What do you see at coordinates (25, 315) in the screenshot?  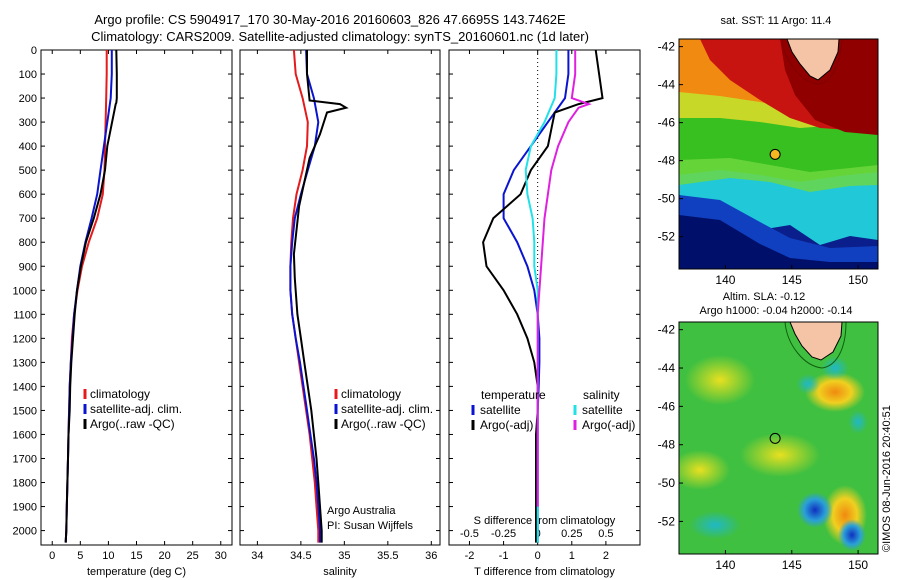 I see `y-tick-label: 1100` at bounding box center [25, 315].